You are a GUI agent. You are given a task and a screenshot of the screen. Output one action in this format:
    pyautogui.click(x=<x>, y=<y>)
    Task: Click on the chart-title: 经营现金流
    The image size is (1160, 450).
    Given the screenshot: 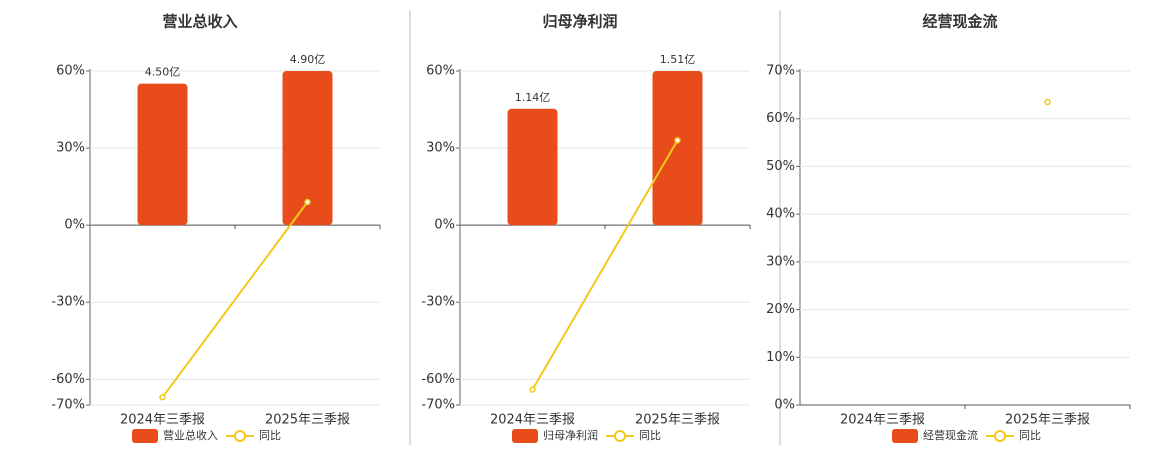 What is the action you would take?
    pyautogui.click(x=959, y=22)
    